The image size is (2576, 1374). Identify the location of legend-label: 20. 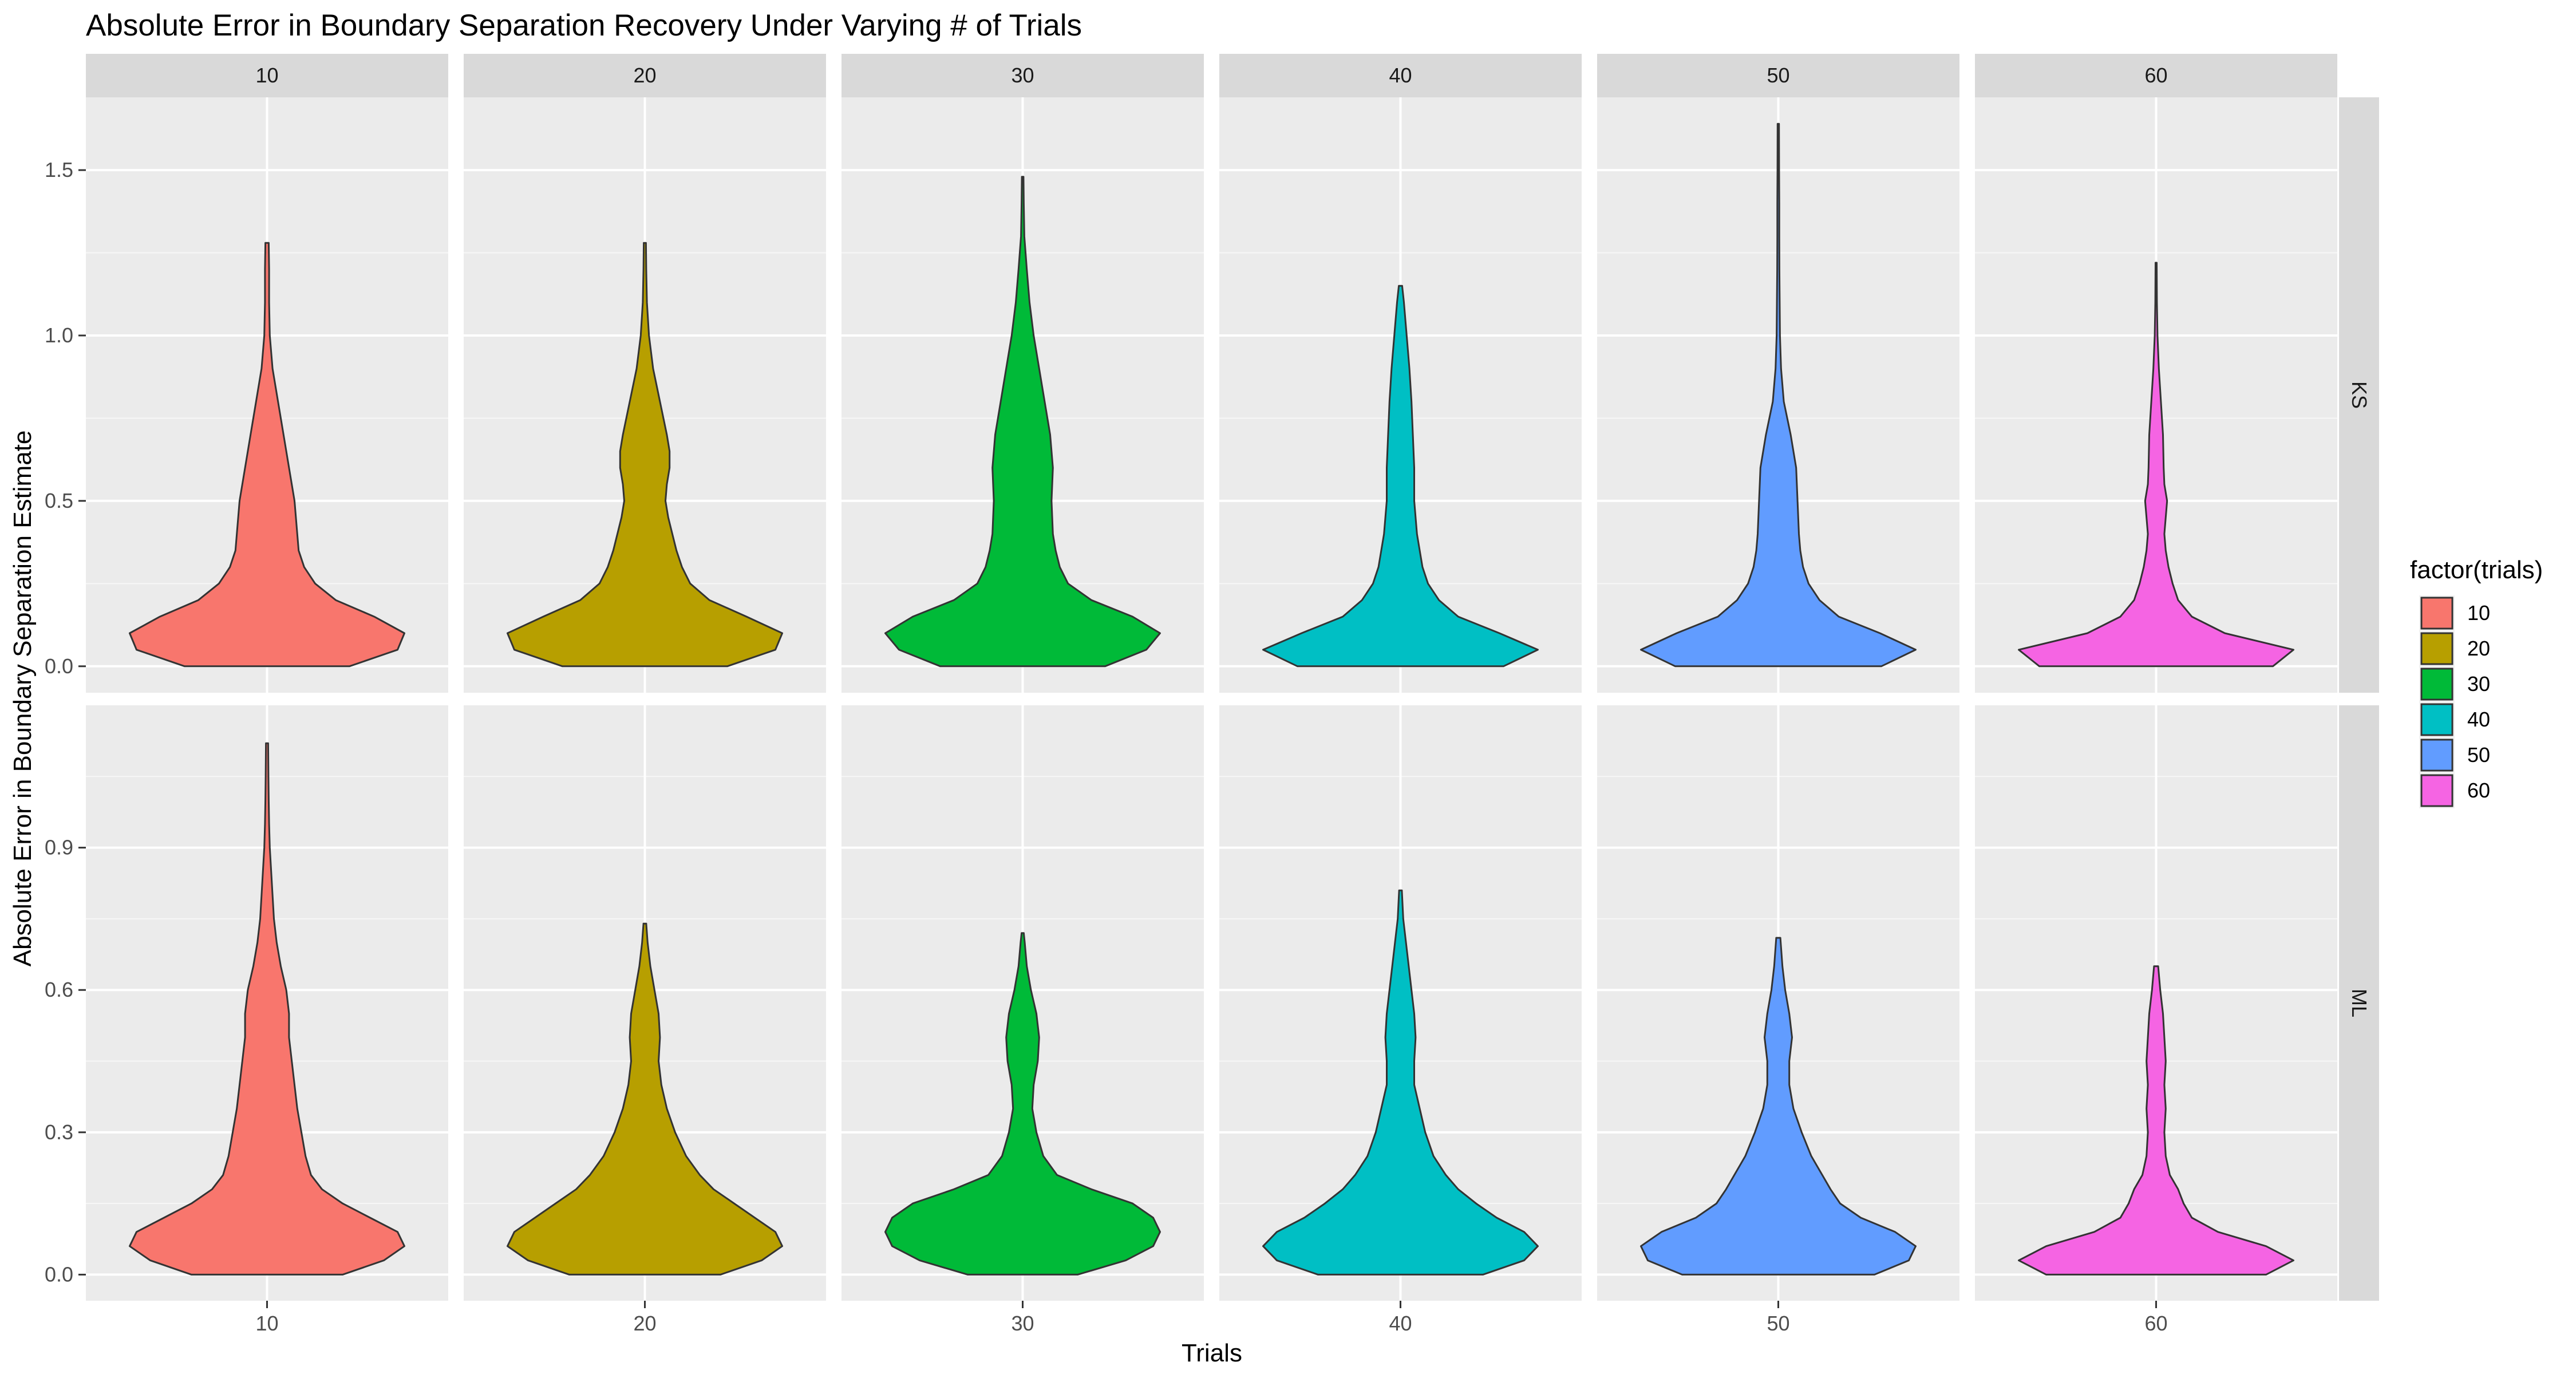
(2478, 648).